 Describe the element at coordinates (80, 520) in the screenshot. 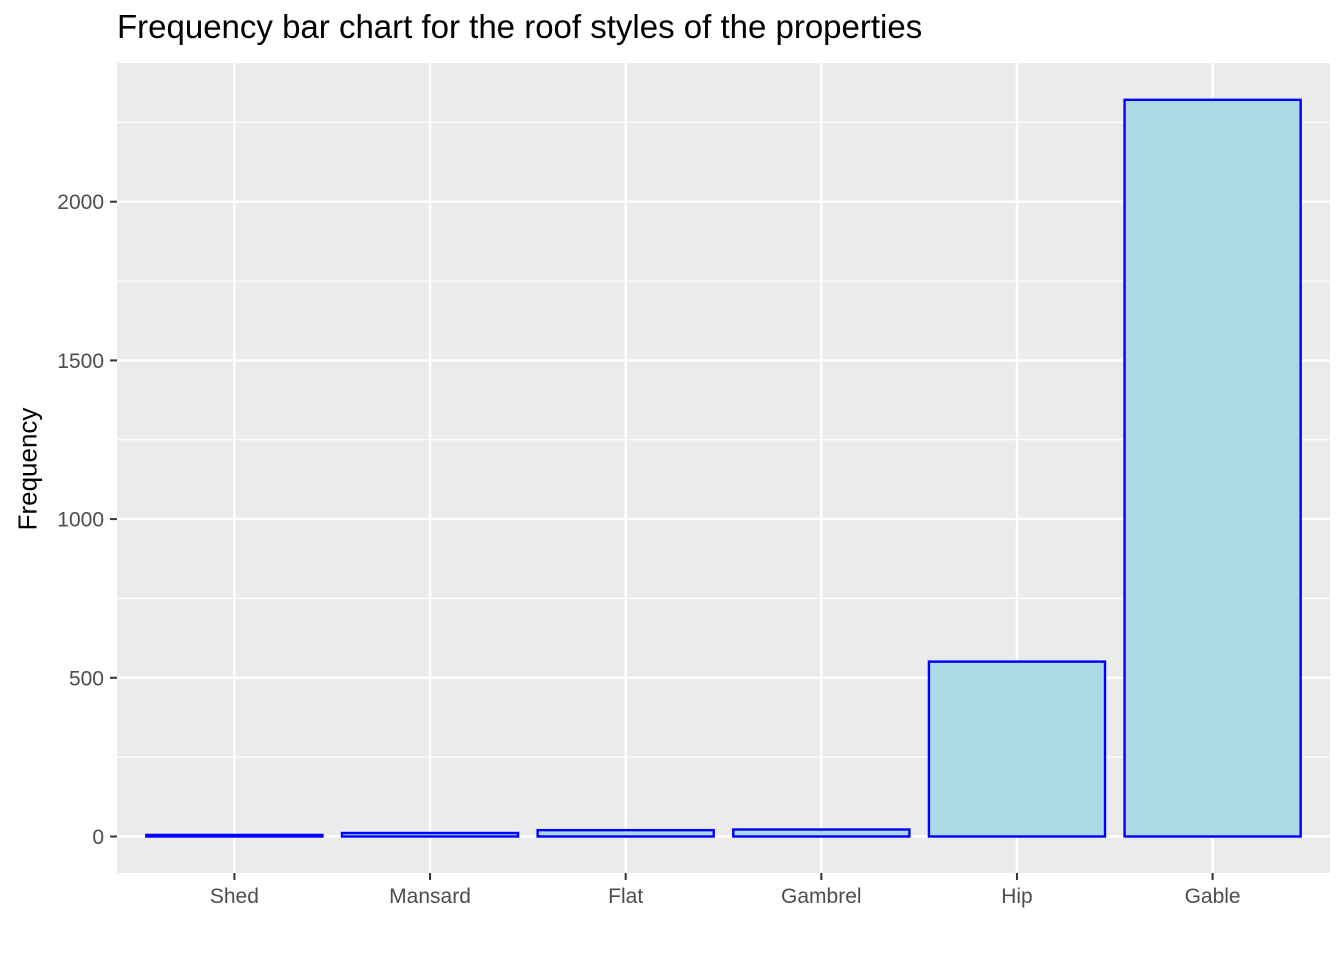

I see `y-tick-label: 1000` at that location.